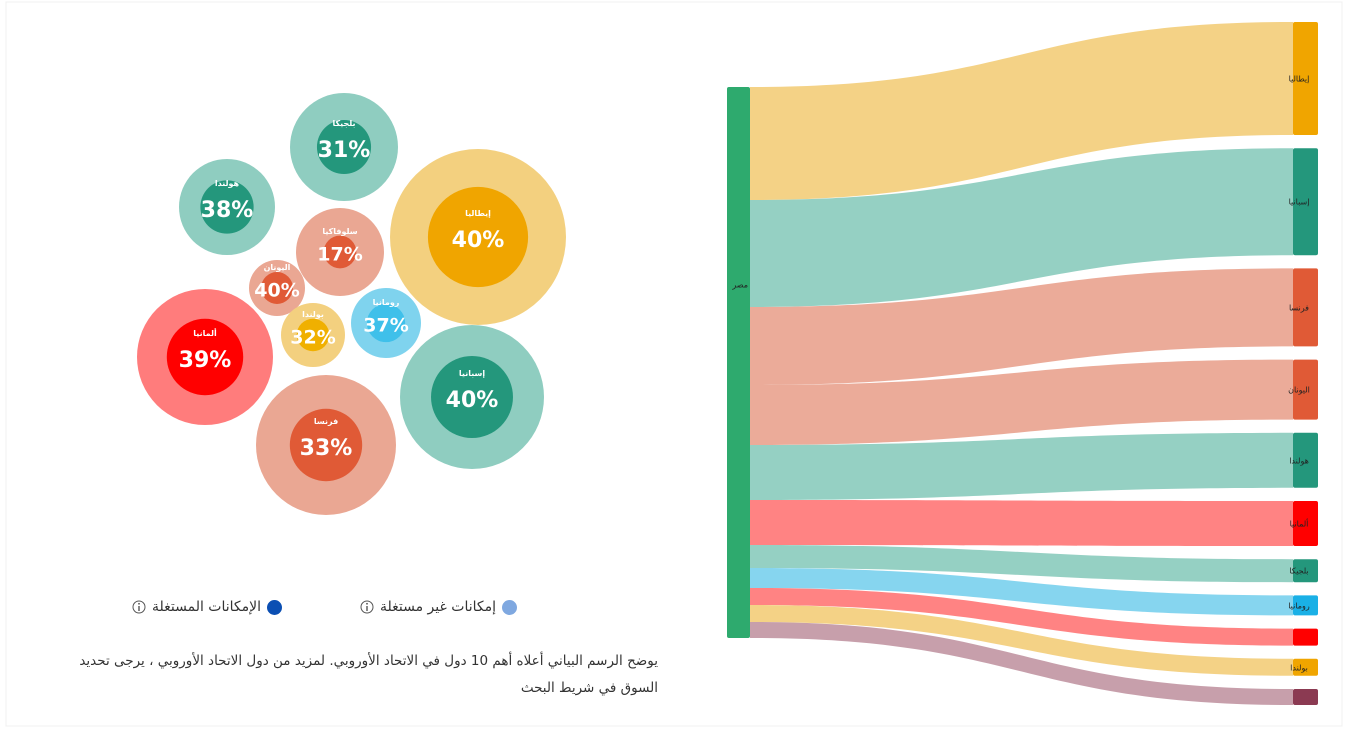 The height and width of the screenshot is (730, 1349). What do you see at coordinates (1299, 460) in the screenshot?
I see `sankey-node-label: هولندا` at bounding box center [1299, 460].